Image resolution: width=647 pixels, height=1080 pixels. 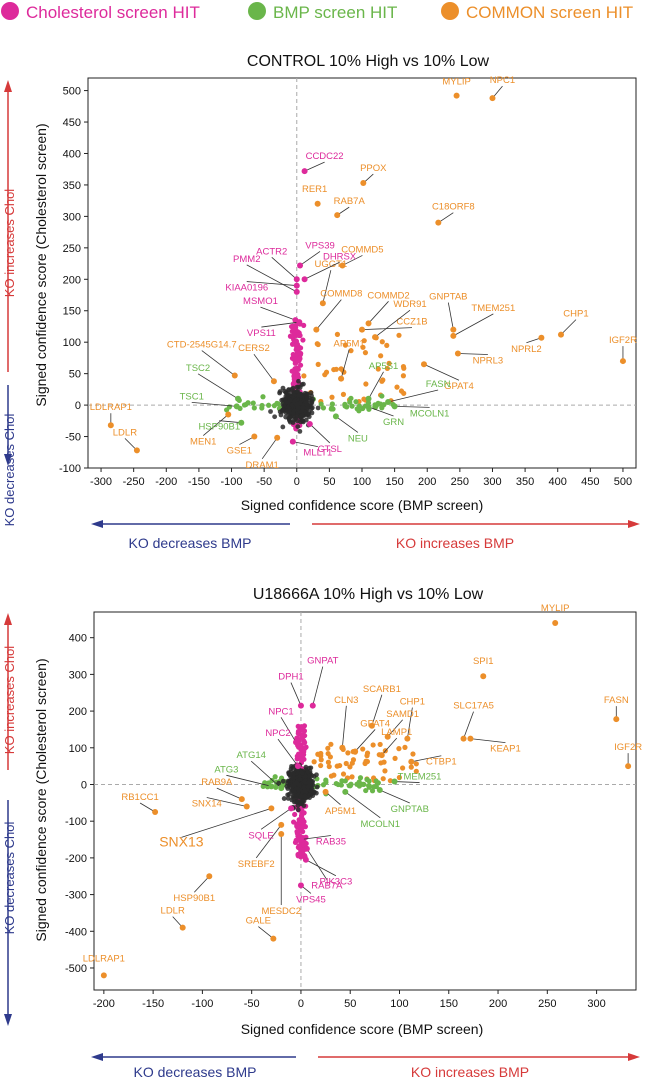 What do you see at coordinates (252, 1004) in the screenshot?
I see `x-tick-label: -50` at bounding box center [252, 1004].